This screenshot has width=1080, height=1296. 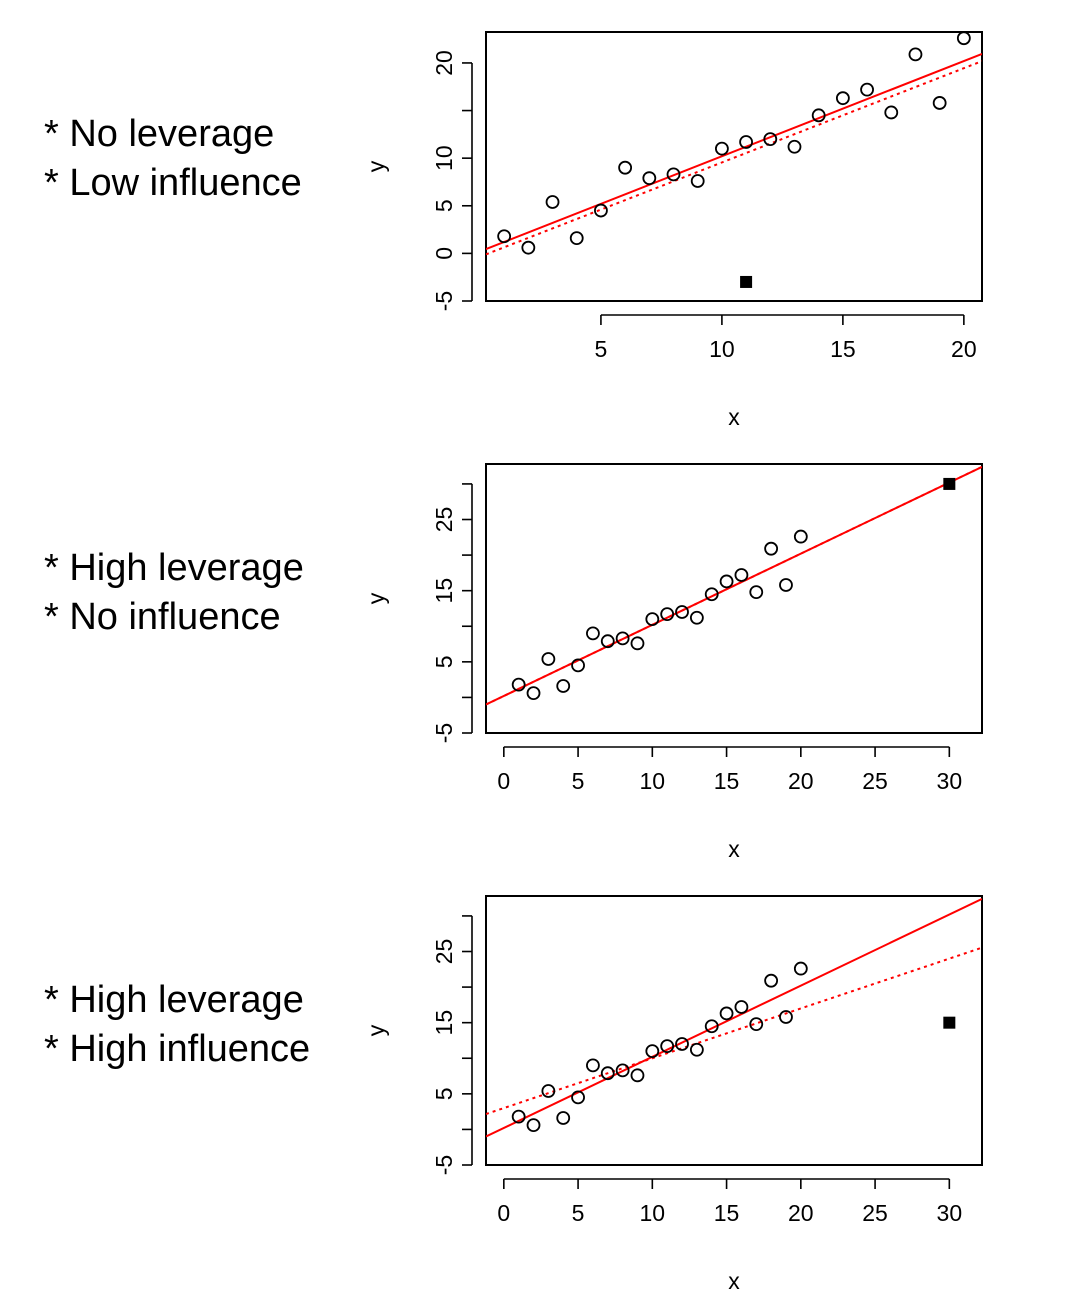 I want to click on annotation-influence: * High influence, so click(x=177, y=1049).